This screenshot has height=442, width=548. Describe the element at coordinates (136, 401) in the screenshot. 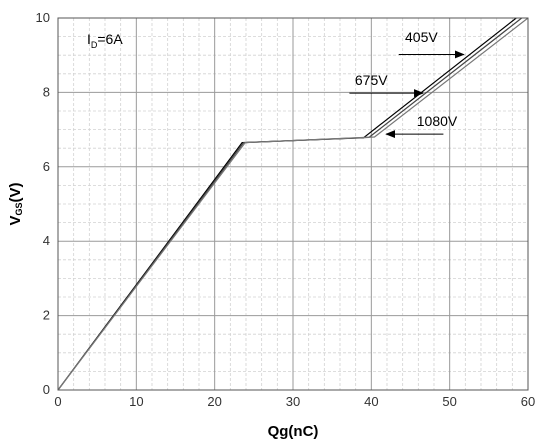

I see `x-tick-label: 10` at that location.